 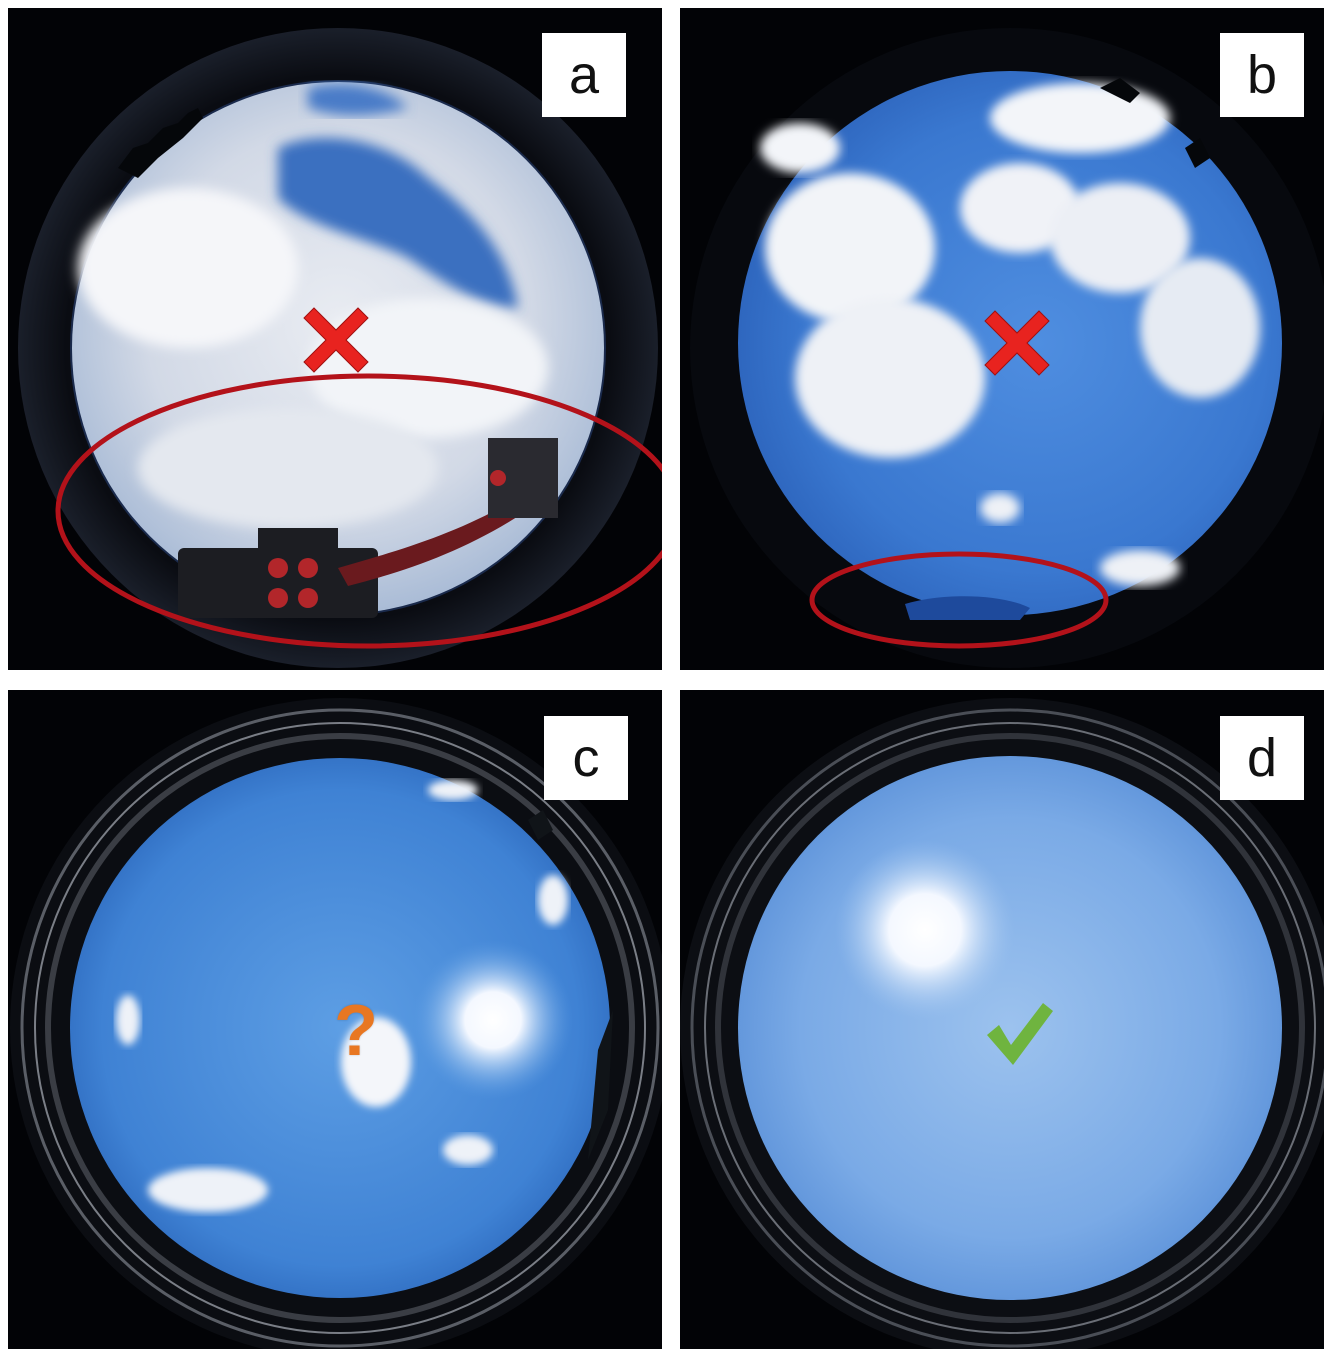 What do you see at coordinates (356, 1031) in the screenshot?
I see `question-mark-icon: ?` at bounding box center [356, 1031].